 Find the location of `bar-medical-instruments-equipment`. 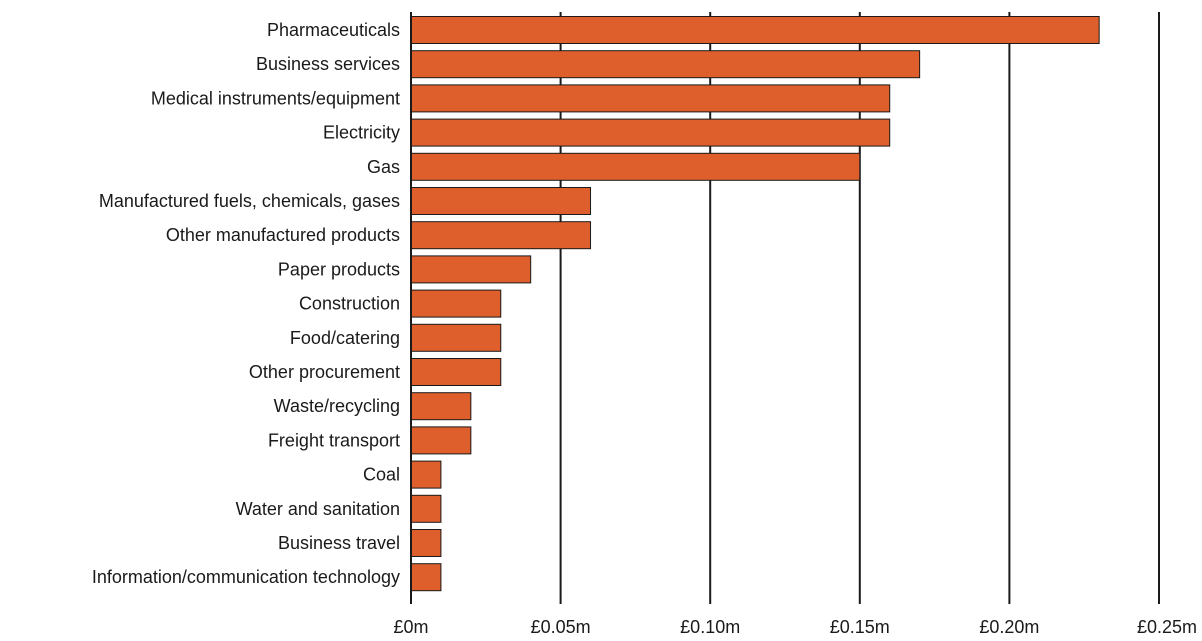

bar-medical-instruments-equipment is located at coordinates (650, 98).